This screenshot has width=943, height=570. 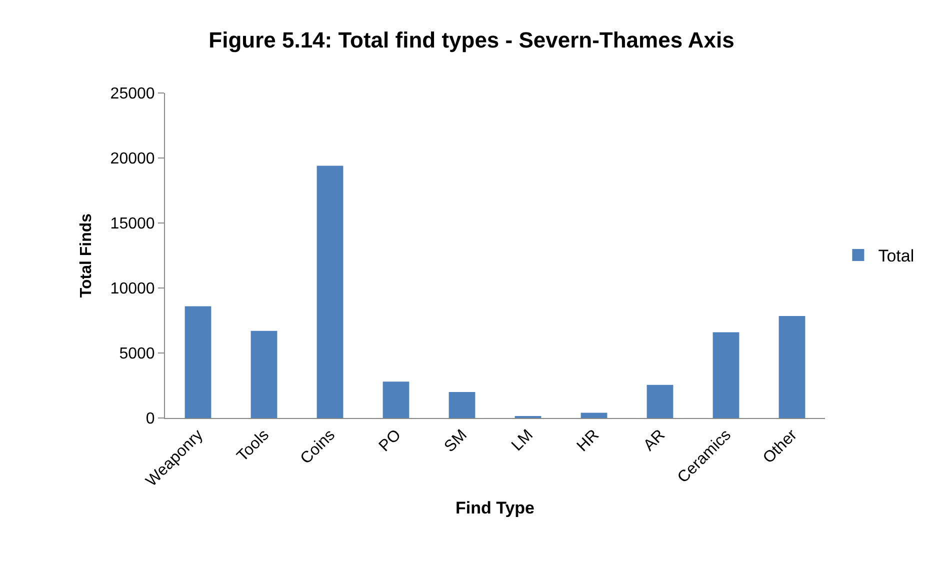 I want to click on x-tick-label: PO, so click(x=390, y=441).